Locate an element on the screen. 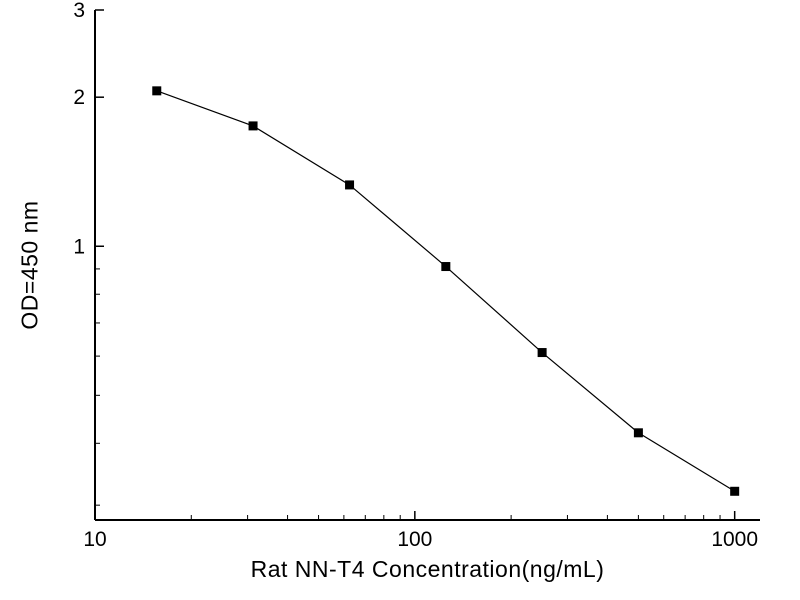 Image resolution: width=800 pixels, height=600 pixels. x-tick-label: 10 is located at coordinates (94, 539).